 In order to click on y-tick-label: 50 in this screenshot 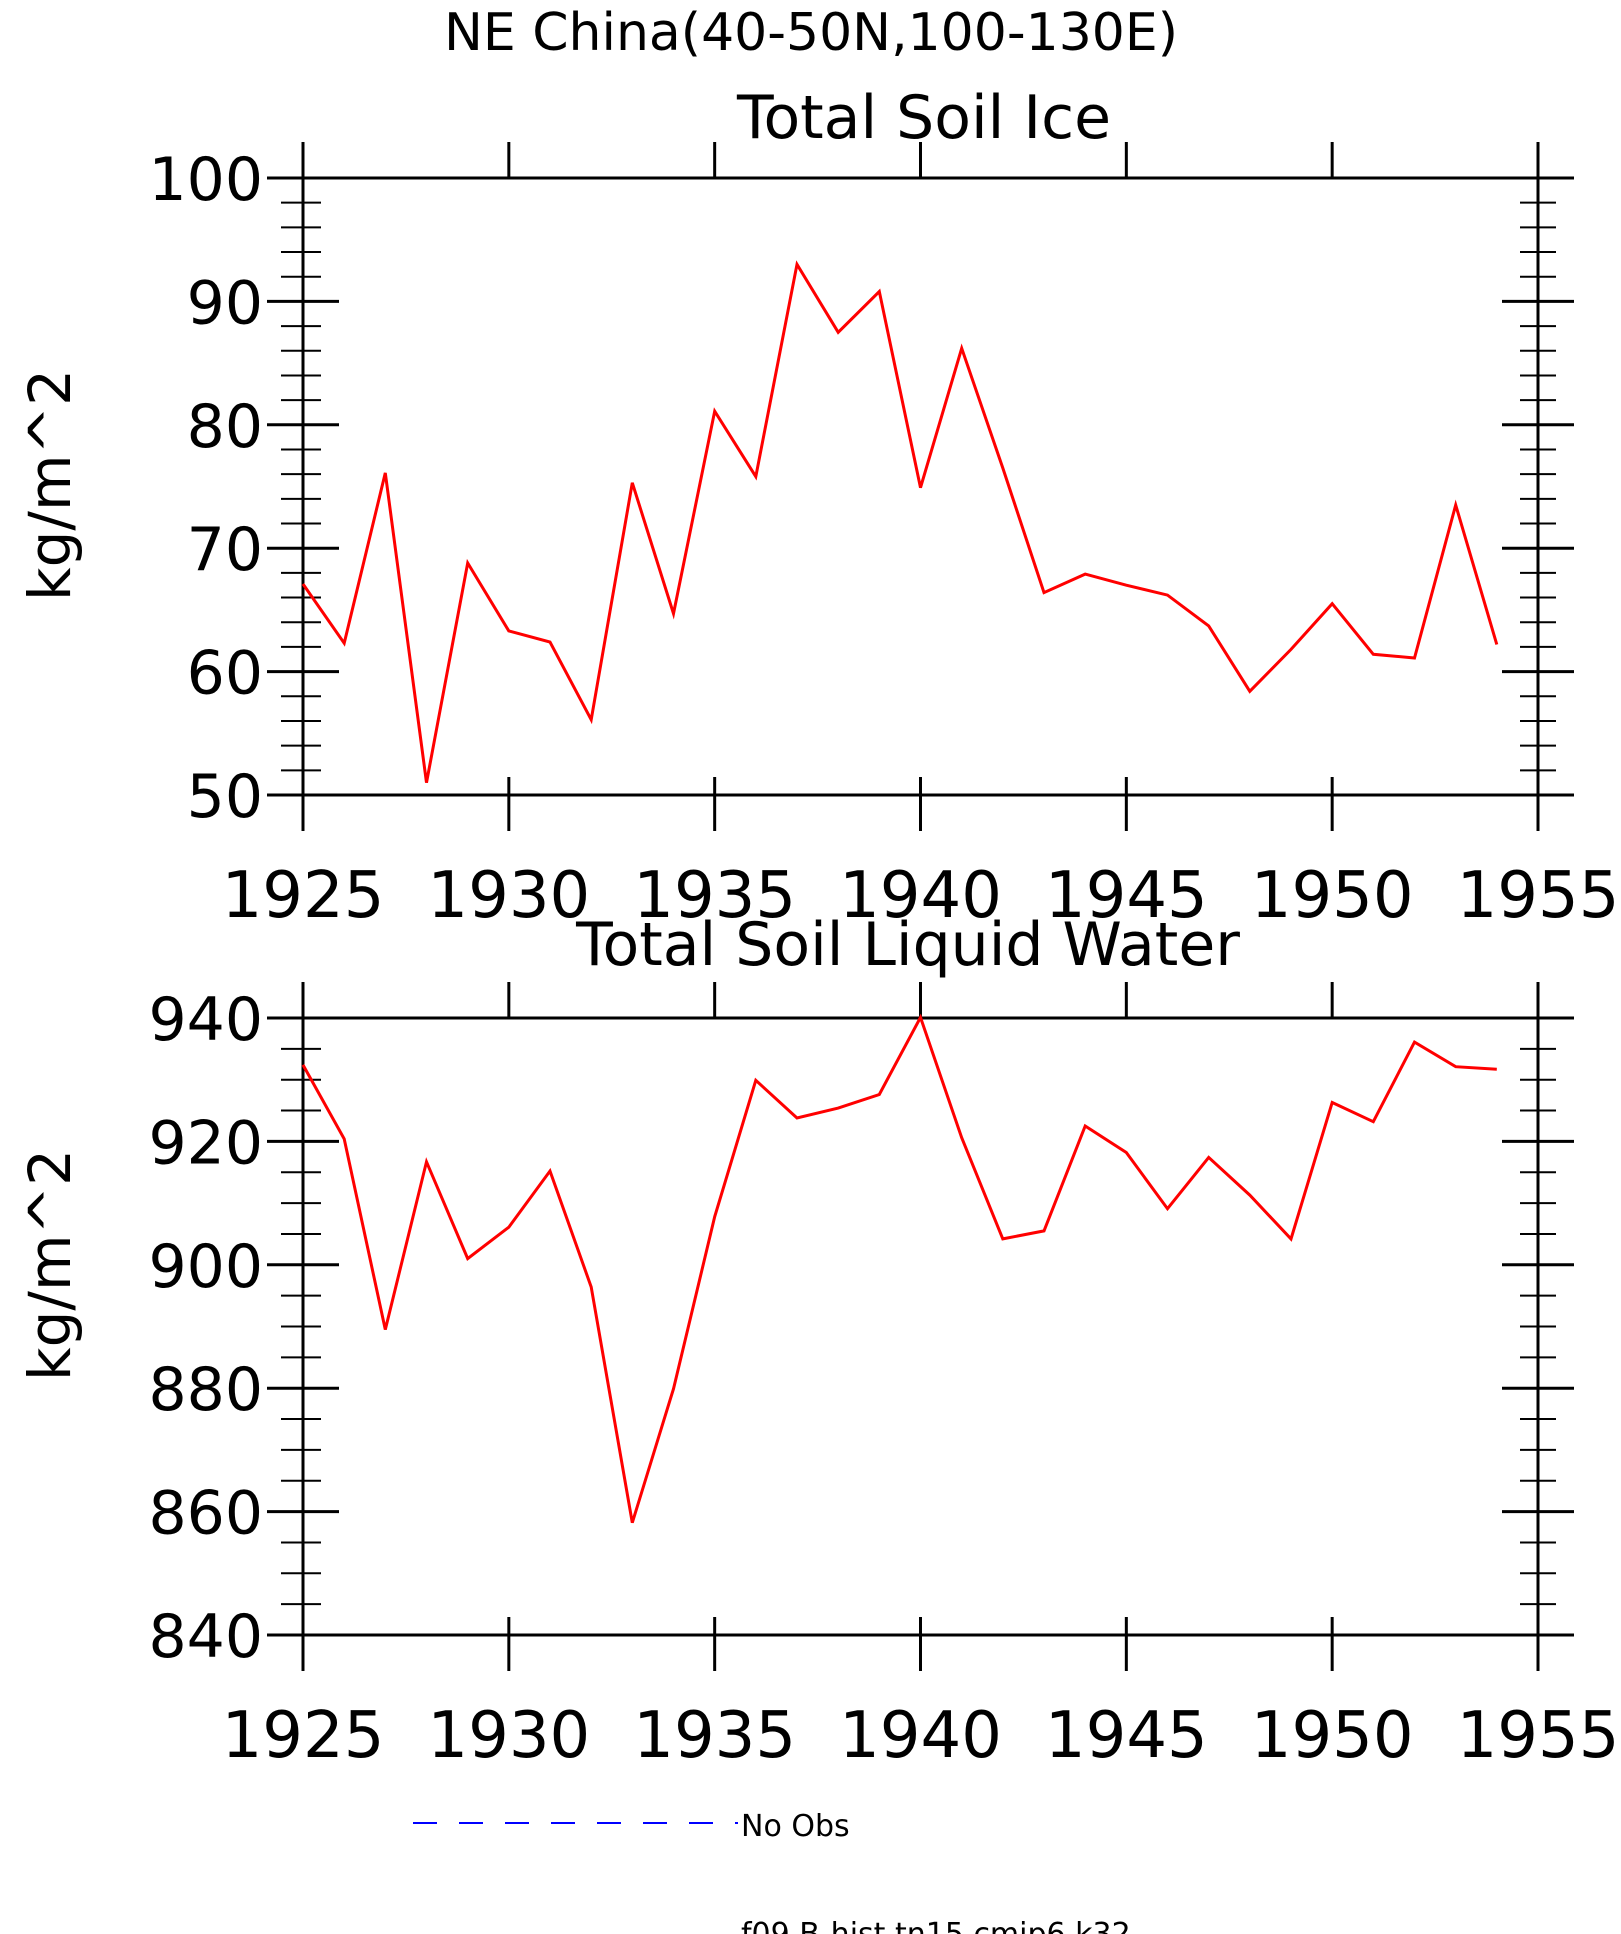, I will do `click(225, 797)`.